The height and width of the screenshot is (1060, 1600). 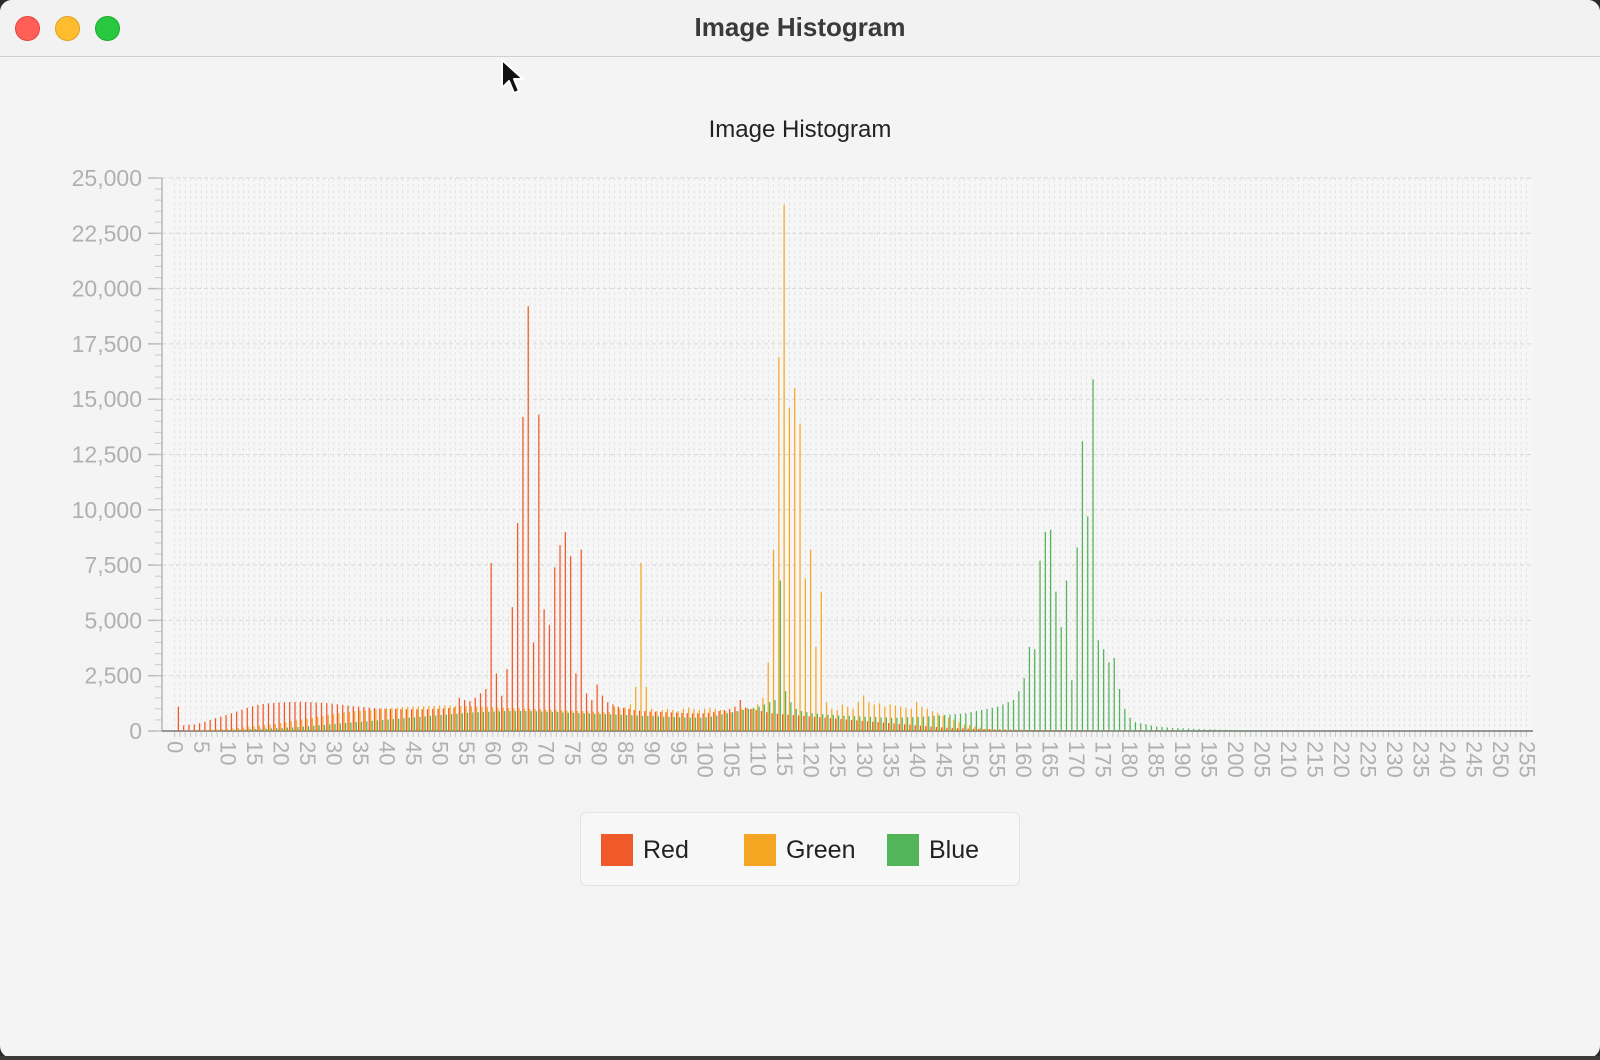 I want to click on x-tick-label: 220, so click(x=1341, y=759).